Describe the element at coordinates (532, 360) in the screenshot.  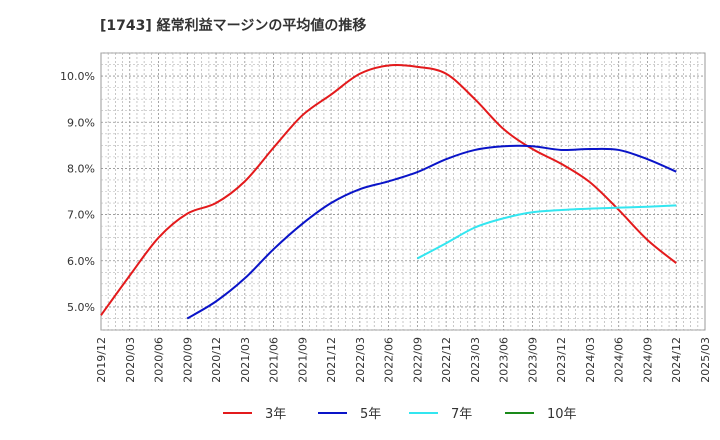
I see `x-tick-label: 2023/09` at that location.